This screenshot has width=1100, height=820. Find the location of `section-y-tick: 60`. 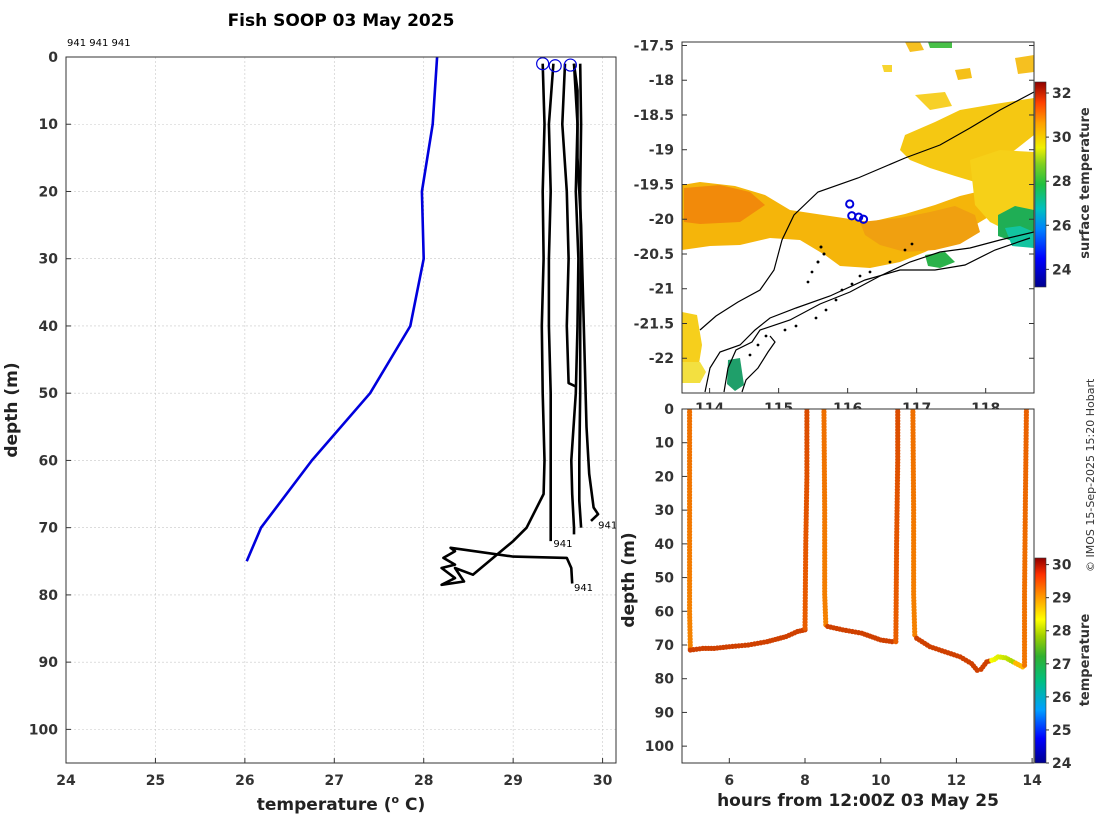

section-y-tick: 60 is located at coordinates (665, 612).